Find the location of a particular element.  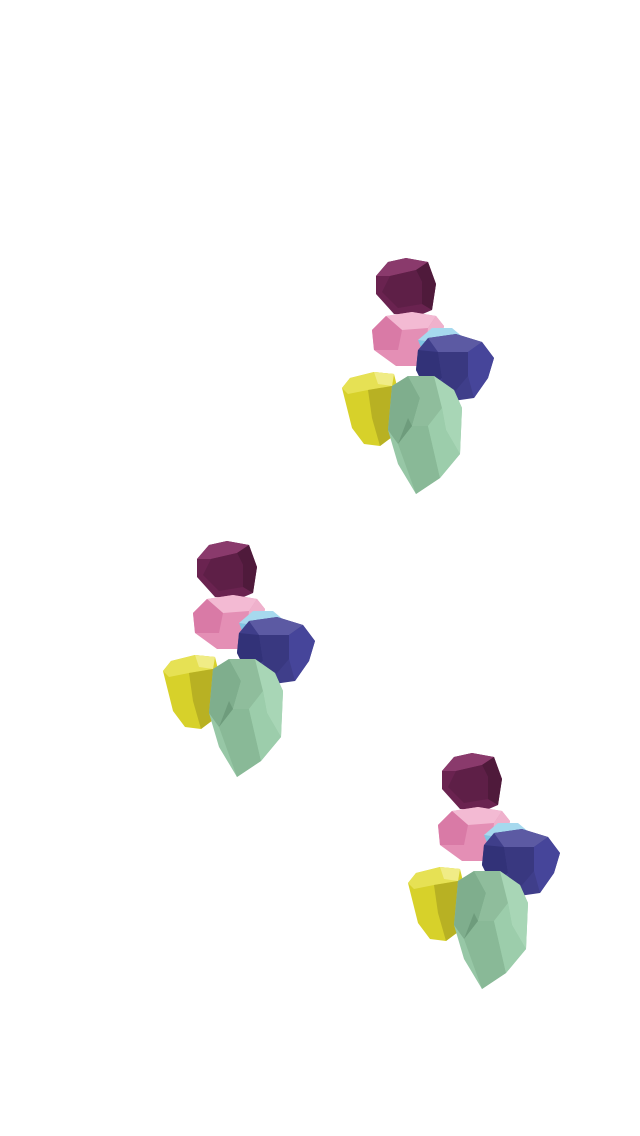

cluster-top-right is located at coordinates (418, 376).